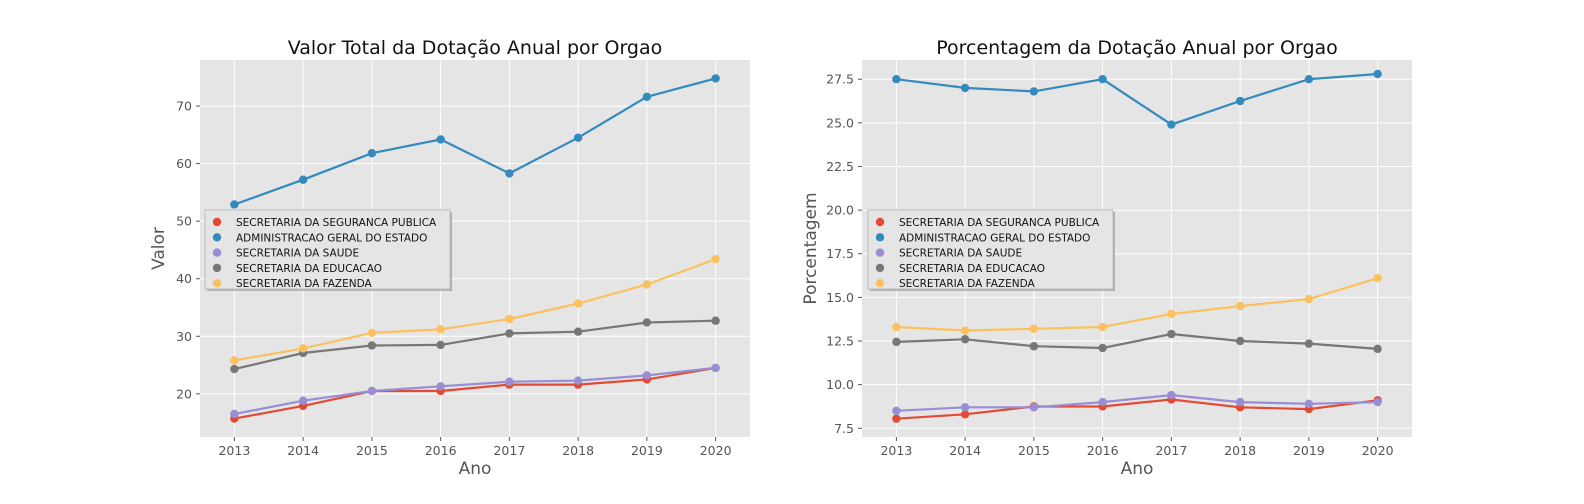  I want to click on y-axis-label: Valor, so click(159, 248).